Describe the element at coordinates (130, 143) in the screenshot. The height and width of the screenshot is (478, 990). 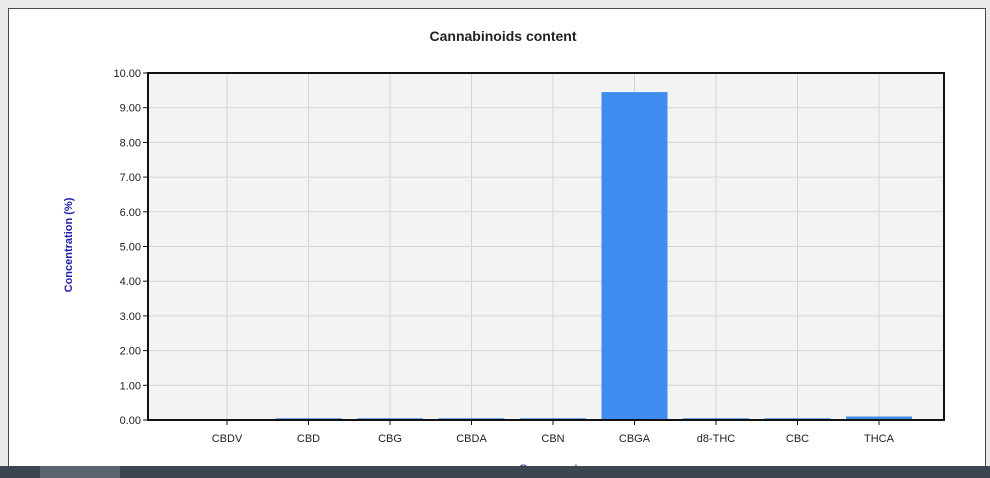
I see `y-tick-label: 8.00` at that location.